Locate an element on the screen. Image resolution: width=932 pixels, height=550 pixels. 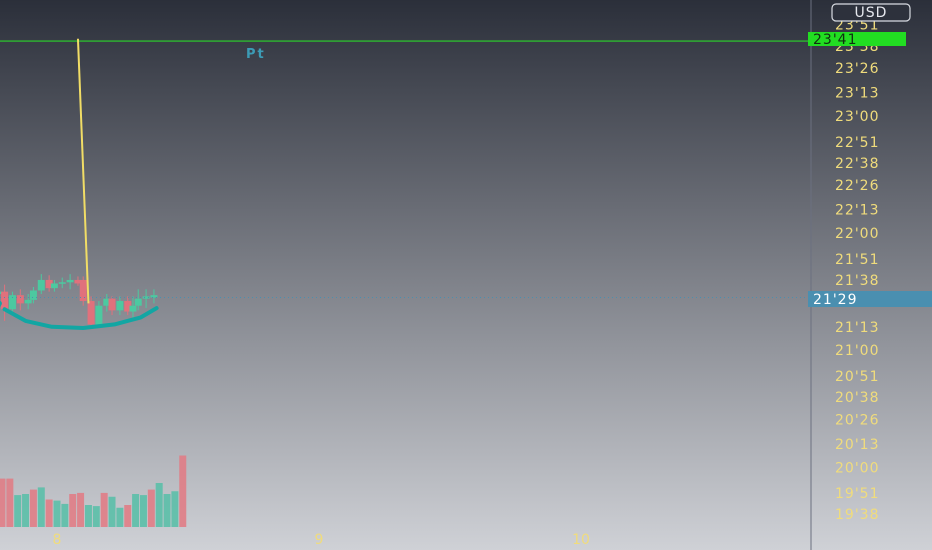
price-tick-label: 19'51 is located at coordinates (857, 494).